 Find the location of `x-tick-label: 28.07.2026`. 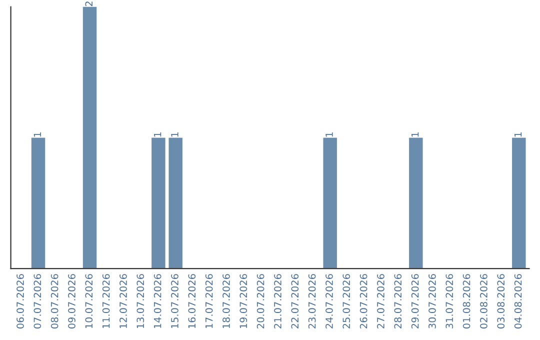

x-tick-label: 28.07.2026 is located at coordinates (398, 301).